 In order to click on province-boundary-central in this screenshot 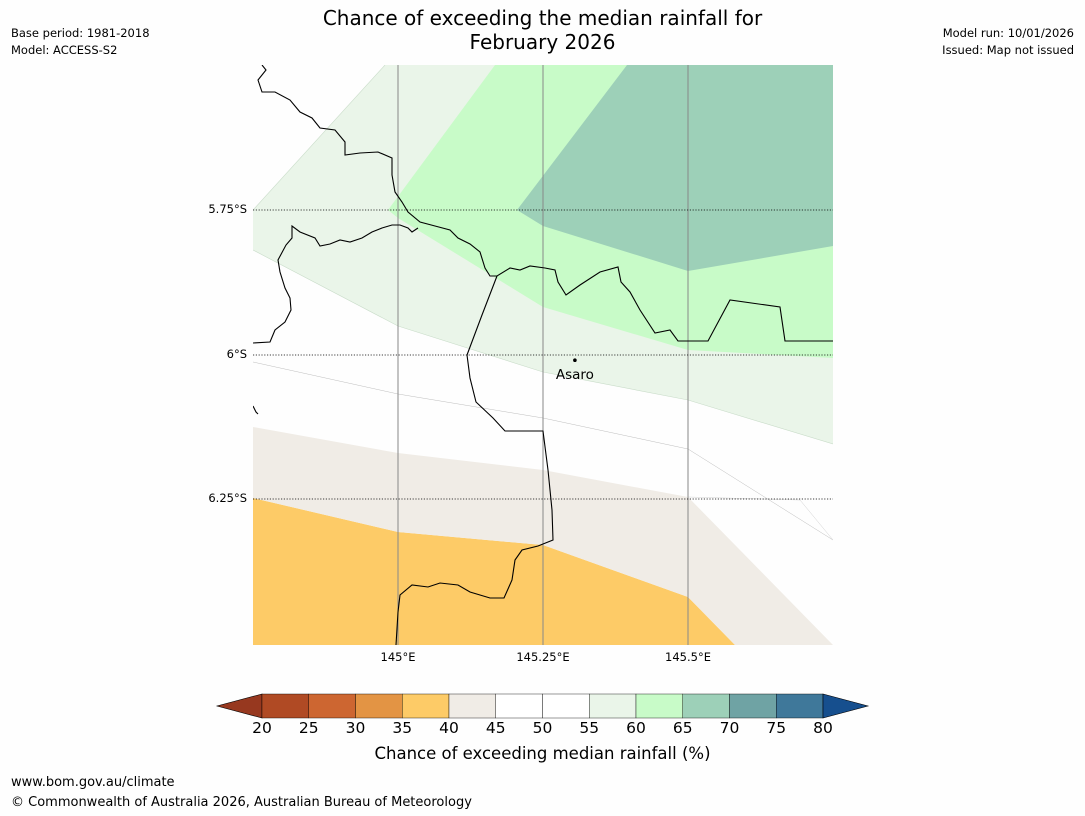, I will do `click(474, 460)`.